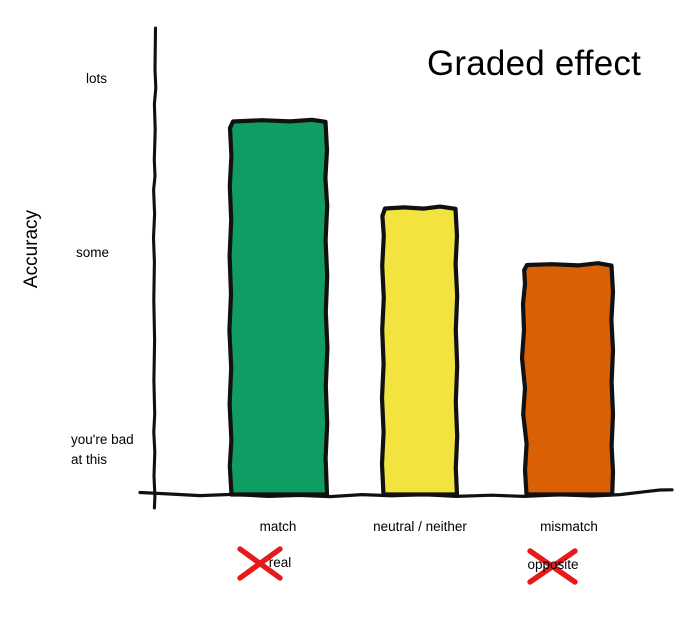 The width and height of the screenshot is (696, 621). I want to click on y-axis-line, so click(154, 268).